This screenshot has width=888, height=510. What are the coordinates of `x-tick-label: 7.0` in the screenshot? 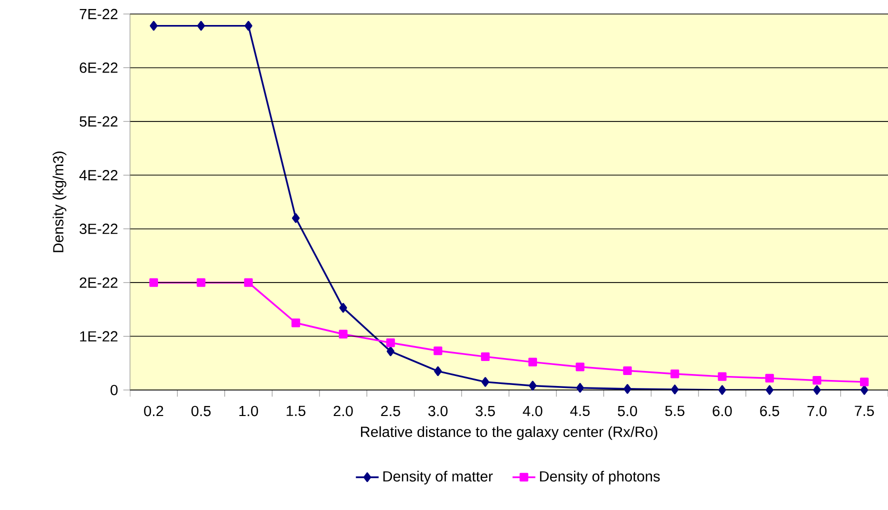 It's located at (817, 411).